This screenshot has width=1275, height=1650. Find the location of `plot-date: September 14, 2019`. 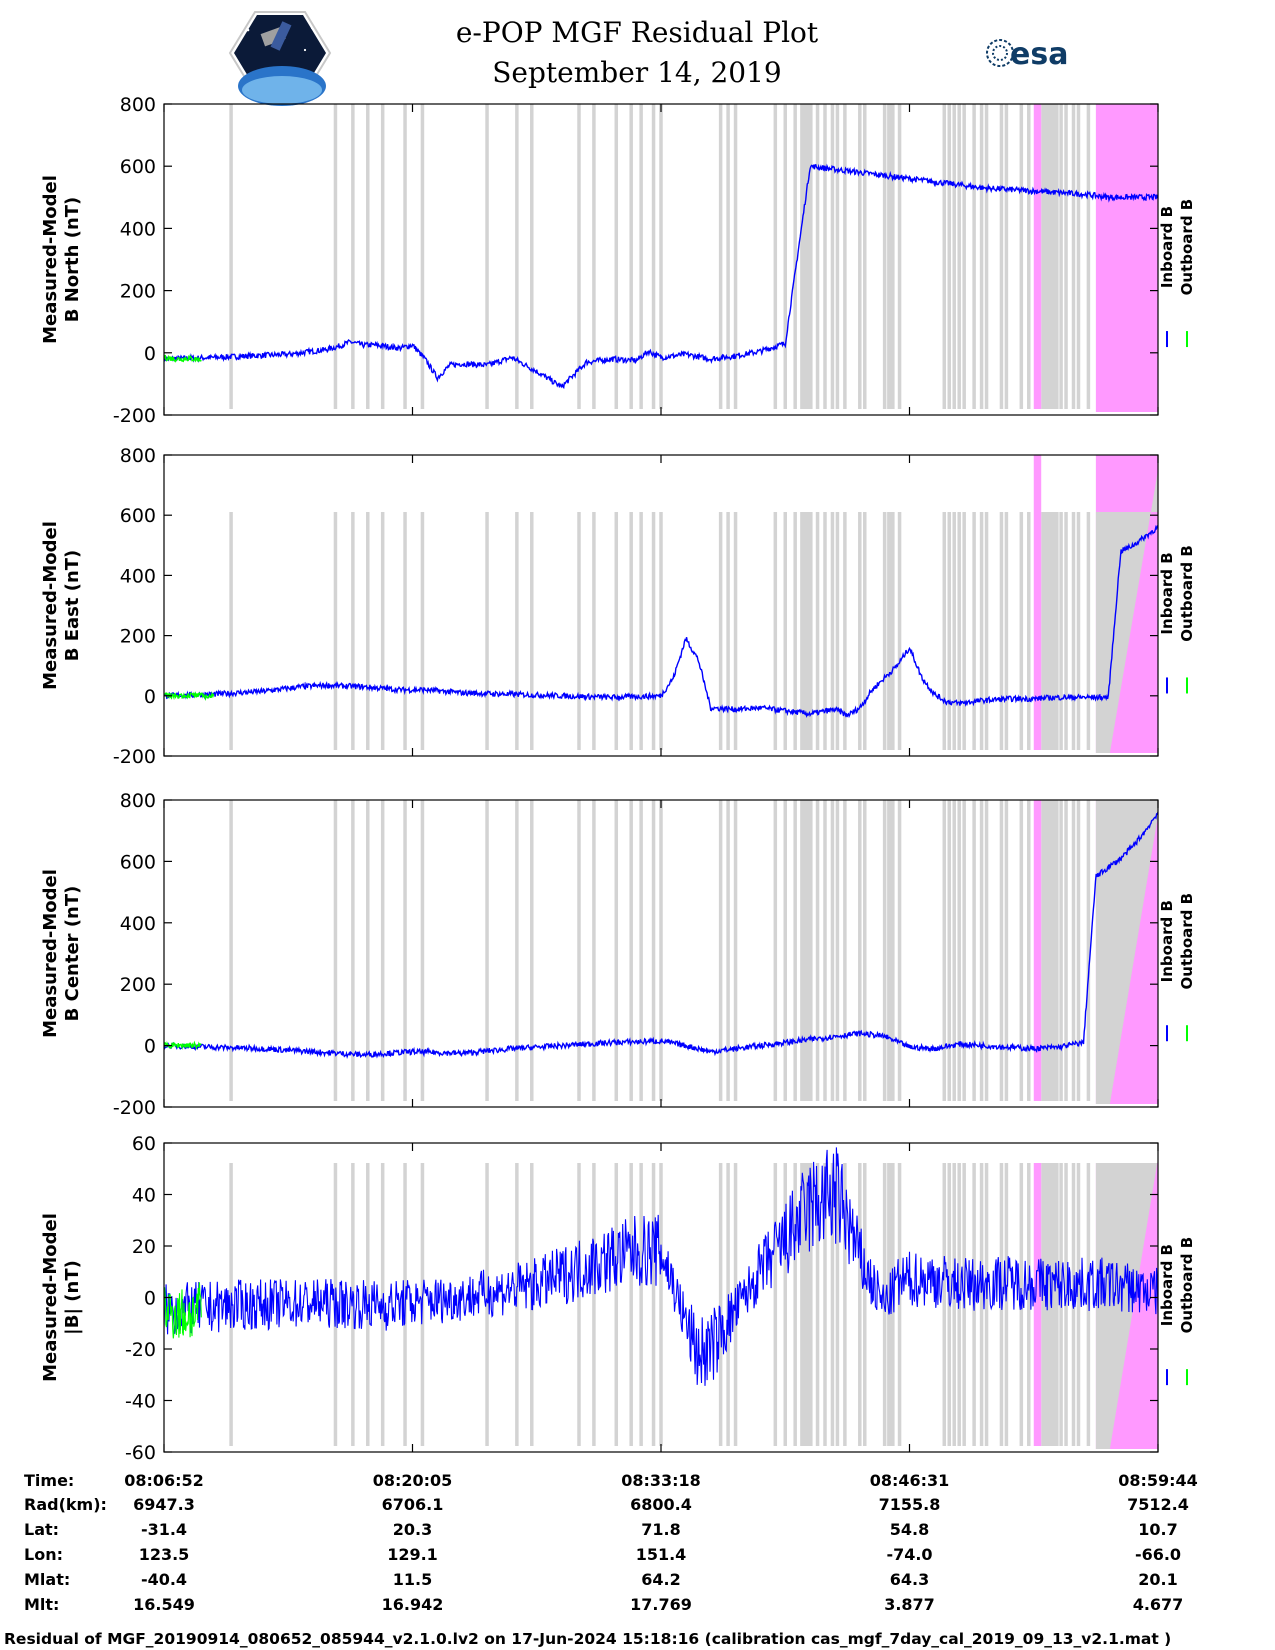

plot-date: September 14, 2019 is located at coordinates (637, 72).